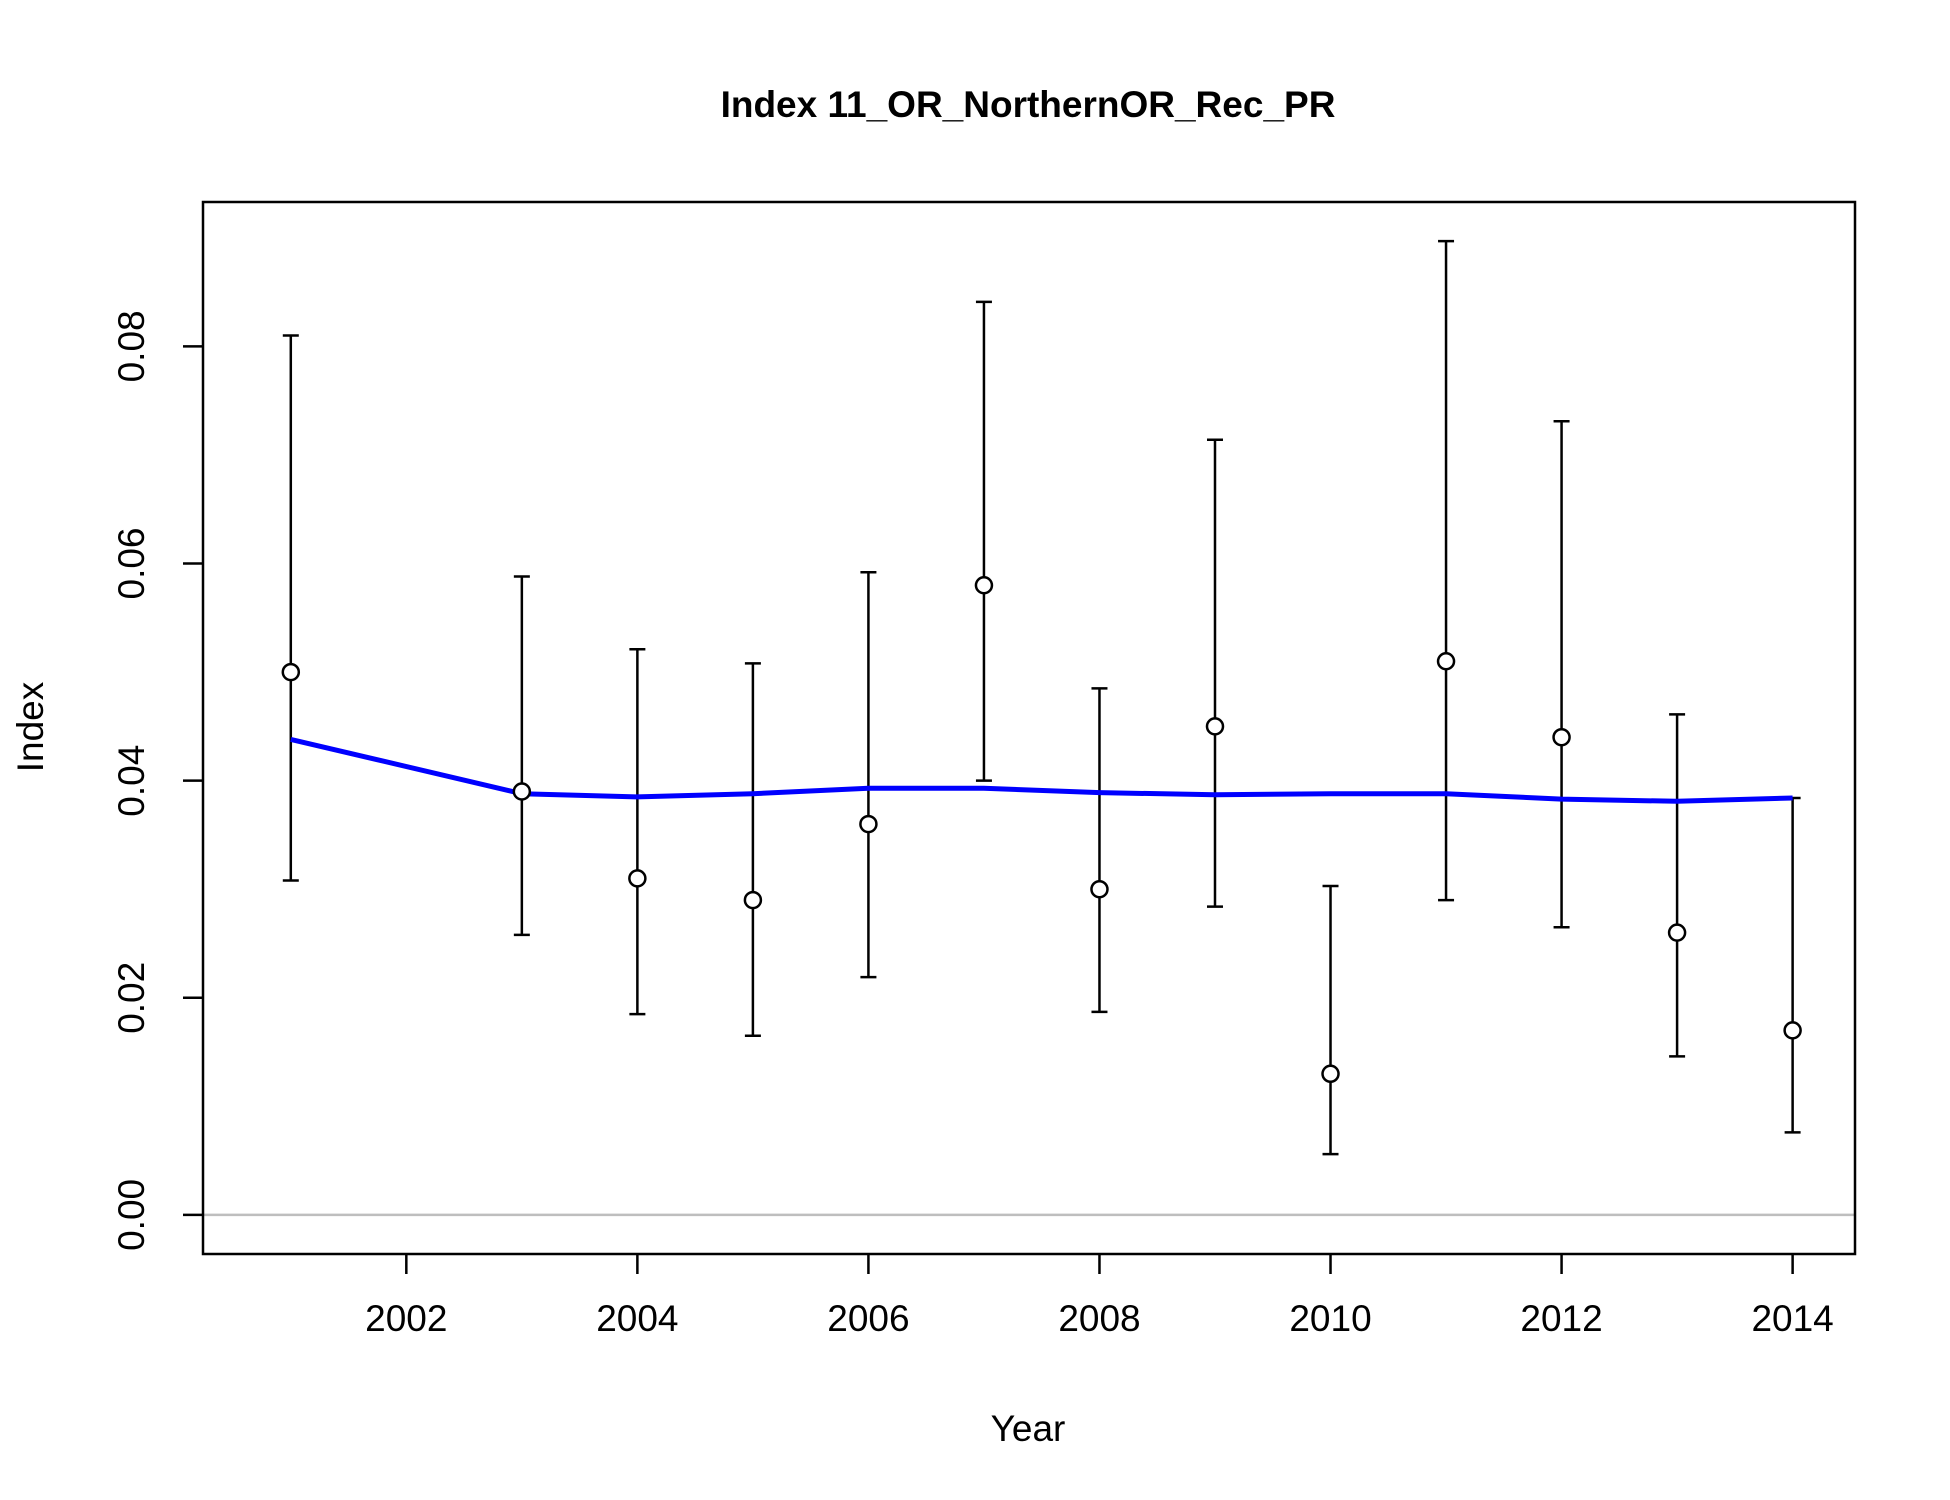 The width and height of the screenshot is (1950, 1500). What do you see at coordinates (1099, 1318) in the screenshot?
I see `x-tick-label-2008: 2008` at bounding box center [1099, 1318].